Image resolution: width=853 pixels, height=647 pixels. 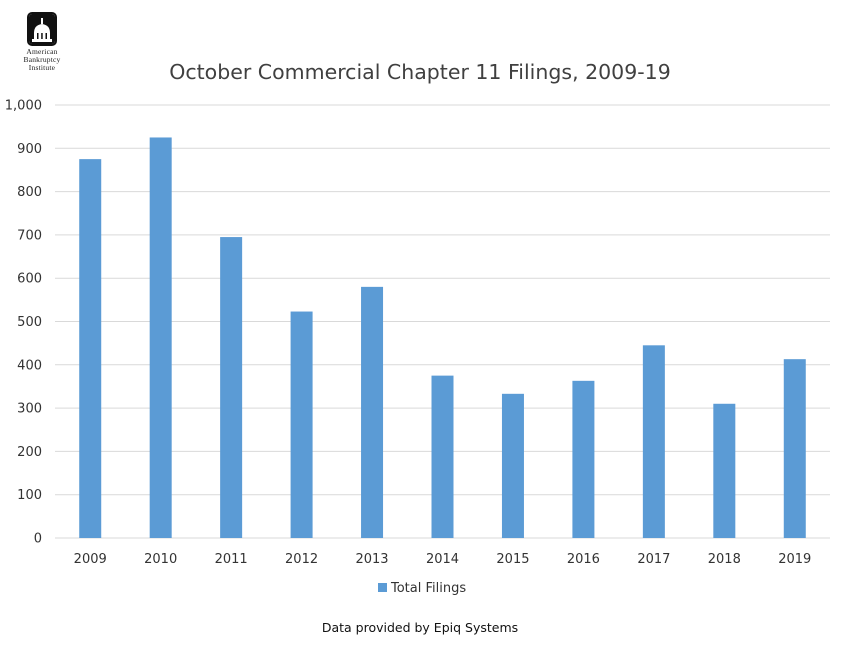 What do you see at coordinates (512, 559) in the screenshot?
I see `x-tick-label: 2015` at bounding box center [512, 559].